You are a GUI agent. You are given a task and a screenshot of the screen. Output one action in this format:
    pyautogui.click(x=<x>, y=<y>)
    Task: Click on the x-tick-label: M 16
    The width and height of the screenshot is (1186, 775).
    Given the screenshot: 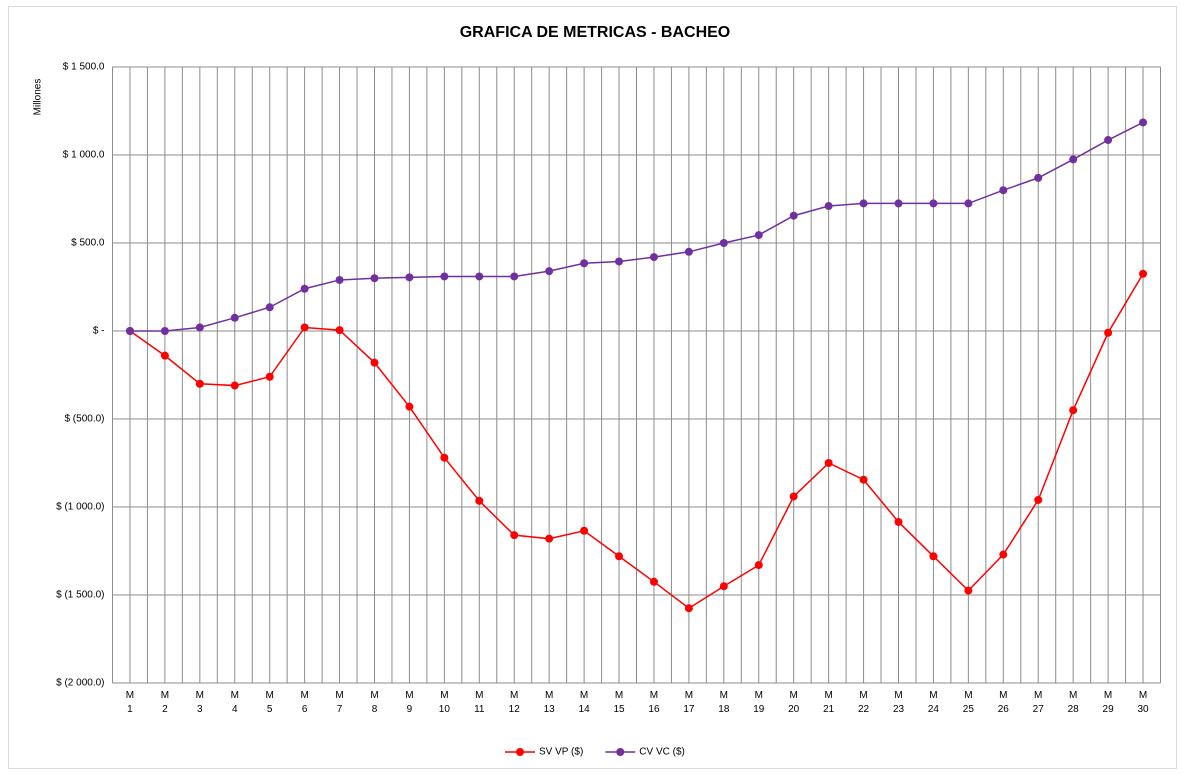 What is the action you would take?
    pyautogui.click(x=654, y=702)
    